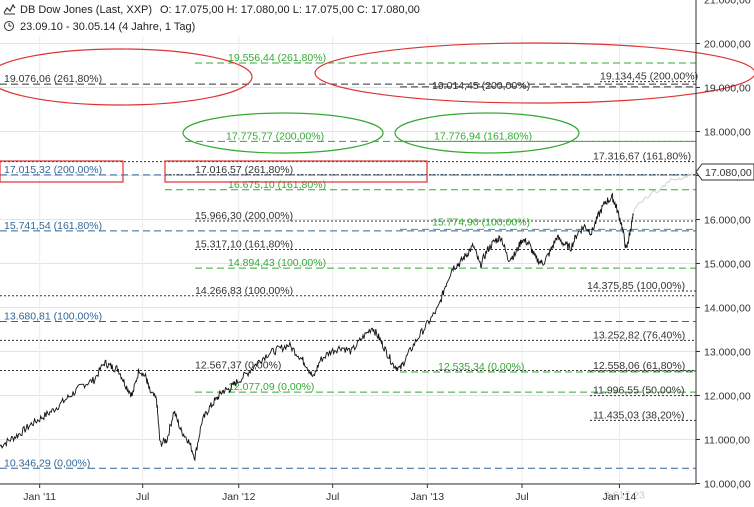 The width and height of the screenshot is (754, 507). Describe the element at coordinates (728, 173) in the screenshot. I see `last-price-label: 17.080,00` at that location.